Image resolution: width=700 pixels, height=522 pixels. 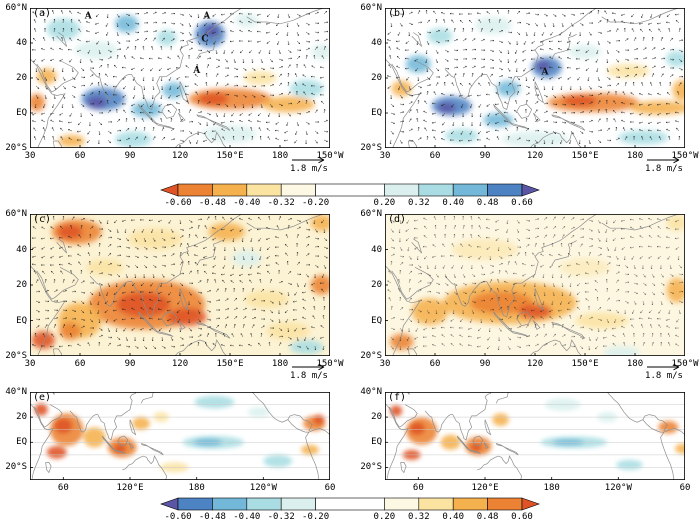 What do you see at coordinates (263, 488) in the screenshot?
I see `x-tick-label: 120°W` at bounding box center [263, 488].